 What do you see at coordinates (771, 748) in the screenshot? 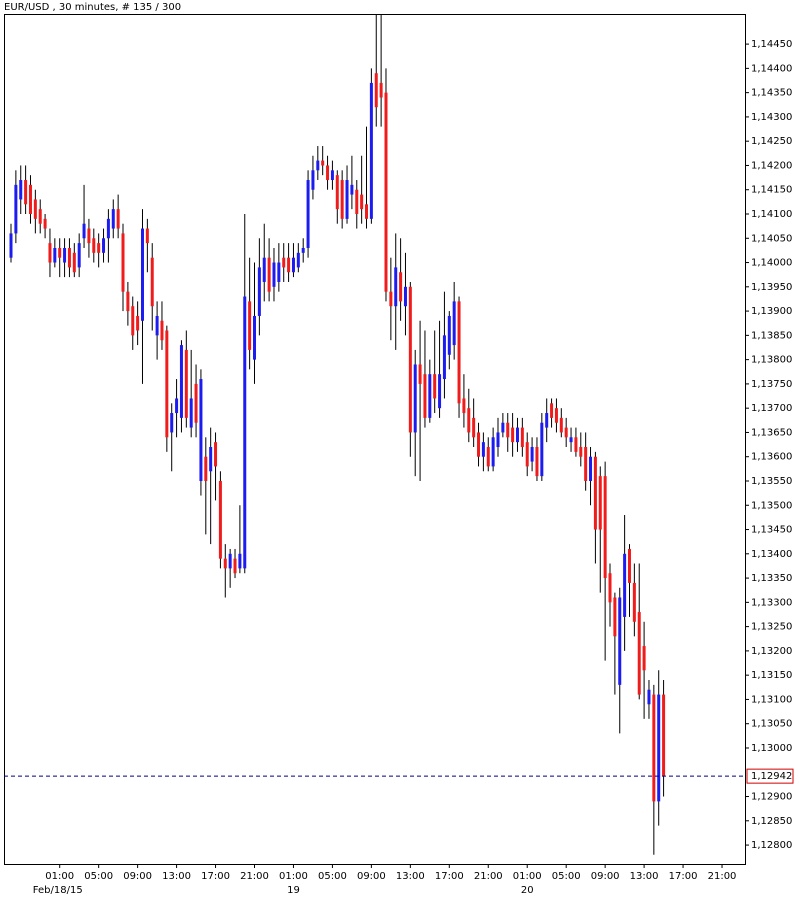
I see `y-tick-label: 1,13000` at bounding box center [771, 748].